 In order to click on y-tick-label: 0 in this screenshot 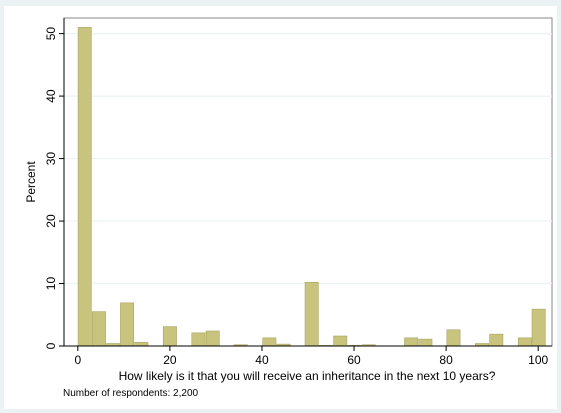, I will do `click(51, 345)`.